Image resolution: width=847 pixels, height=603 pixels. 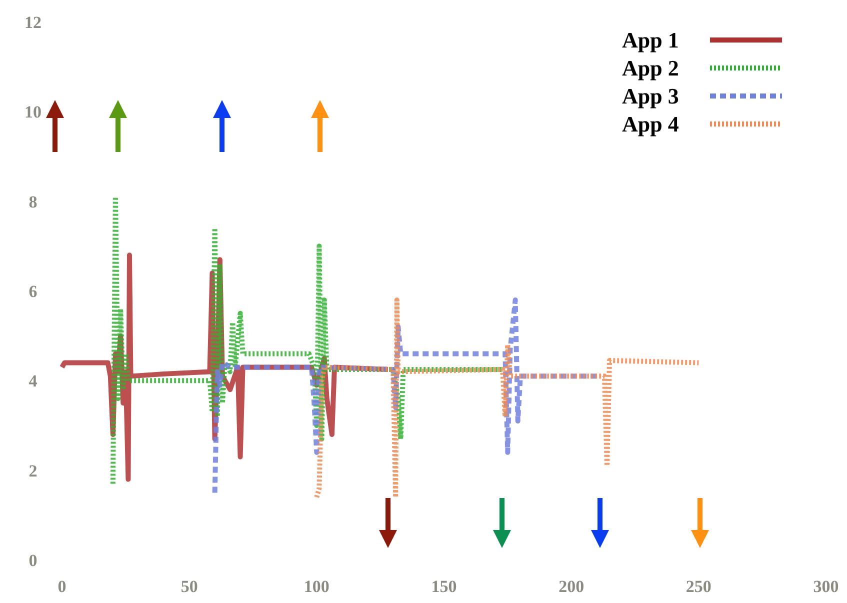 I want to click on x-tick-label: 50, so click(x=189, y=586).